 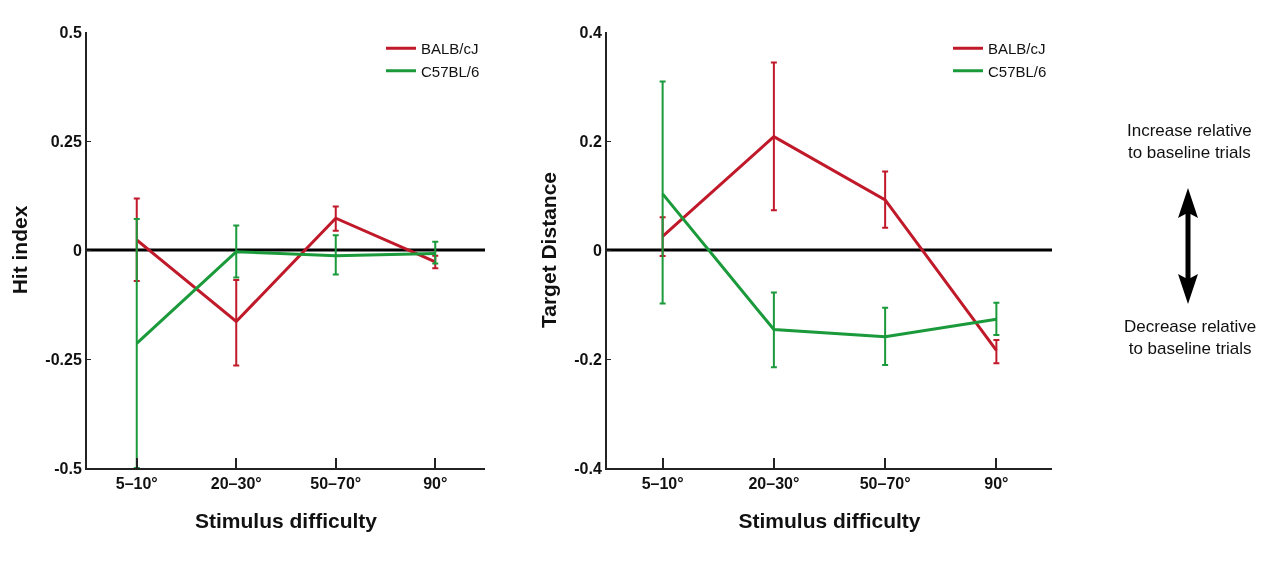 What do you see at coordinates (590, 32) in the screenshot?
I see `y-tick-label: 0.4` at bounding box center [590, 32].